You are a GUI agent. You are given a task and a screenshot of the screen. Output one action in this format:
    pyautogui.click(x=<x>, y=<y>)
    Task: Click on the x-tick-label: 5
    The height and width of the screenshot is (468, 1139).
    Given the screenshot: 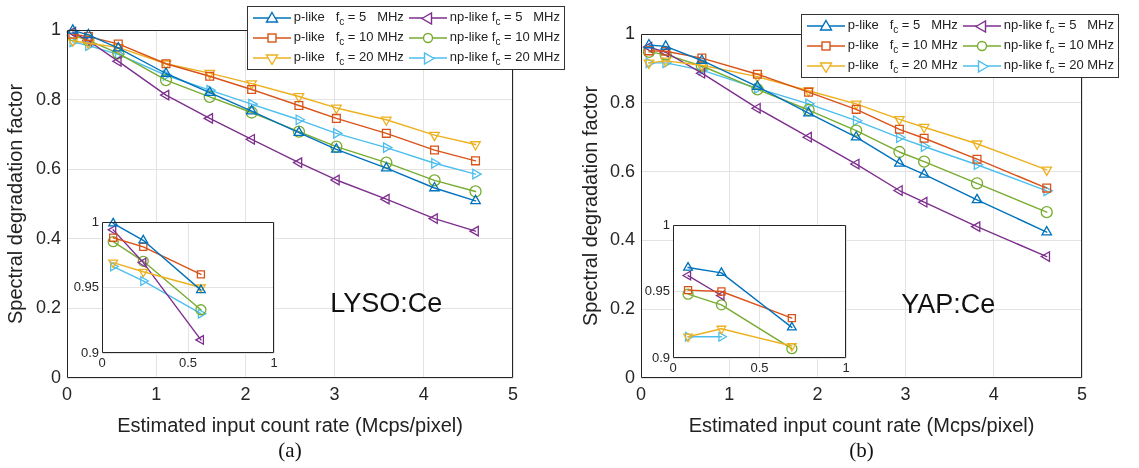 What is the action you would take?
    pyautogui.click(x=513, y=393)
    